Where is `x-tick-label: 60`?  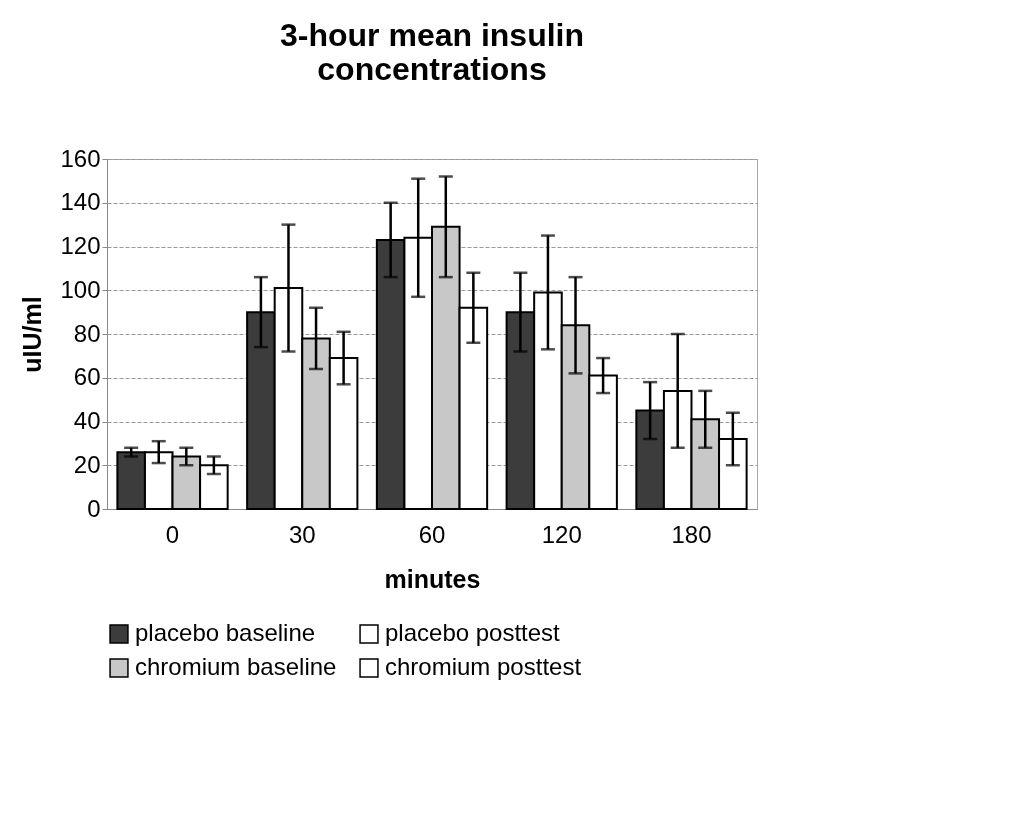 x-tick-label: 60 is located at coordinates (432, 534).